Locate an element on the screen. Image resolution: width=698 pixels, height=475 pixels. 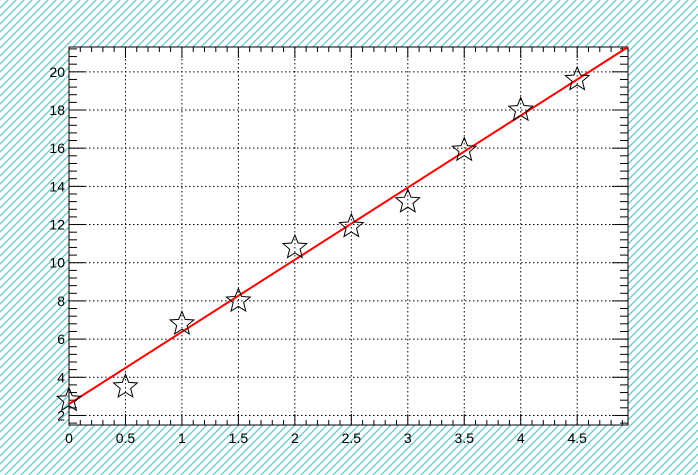
x-tick-label: 0 is located at coordinates (69, 438).